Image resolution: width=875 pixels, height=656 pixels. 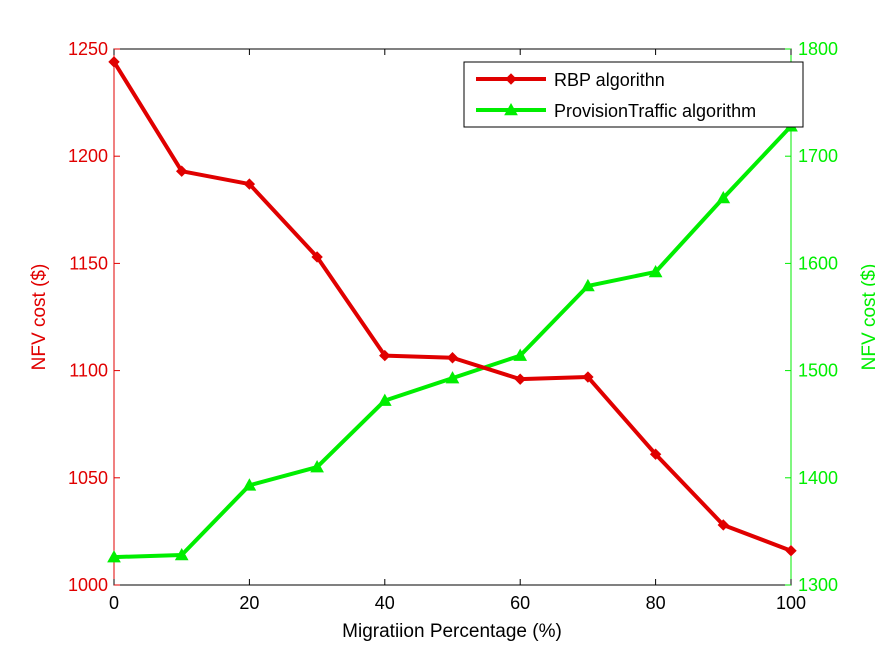 What do you see at coordinates (452, 631) in the screenshot?
I see `x-axis-title: Migratiion Percentage (%)` at bounding box center [452, 631].